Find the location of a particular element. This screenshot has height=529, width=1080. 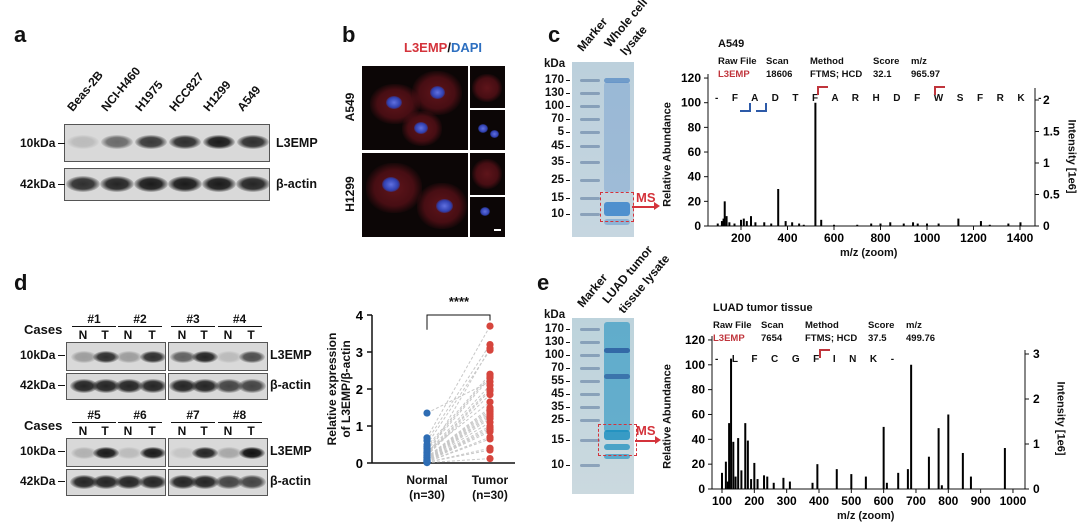

kda-marker-label: 55 is located at coordinates (557, 381).